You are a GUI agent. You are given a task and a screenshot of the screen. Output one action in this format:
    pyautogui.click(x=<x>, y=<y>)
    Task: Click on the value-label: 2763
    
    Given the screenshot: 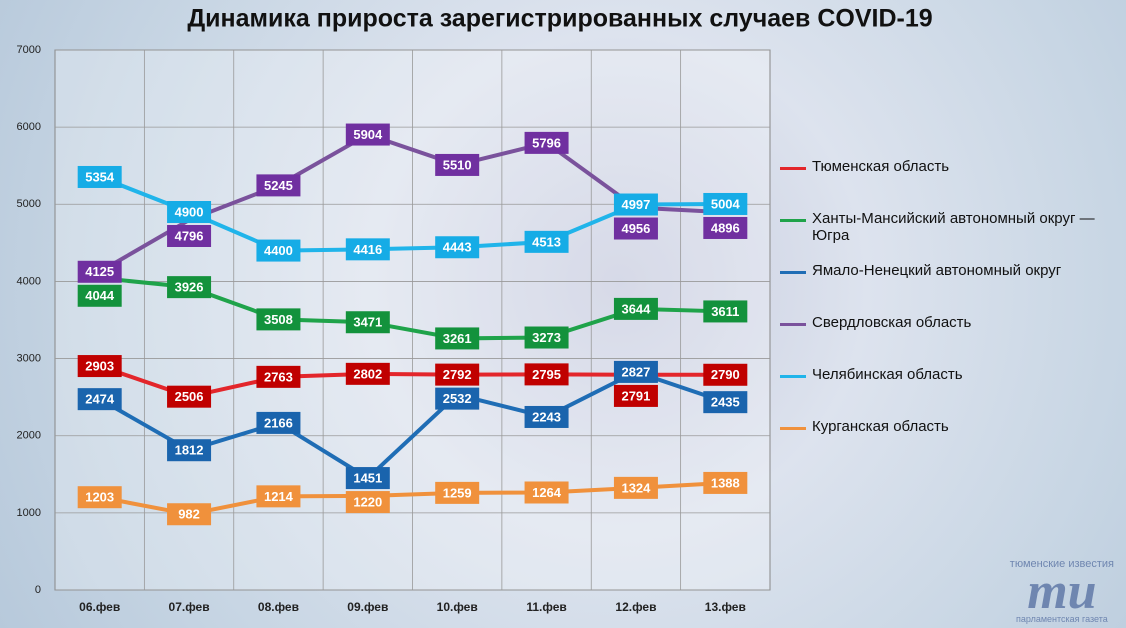 What is the action you would take?
    pyautogui.click(x=278, y=376)
    